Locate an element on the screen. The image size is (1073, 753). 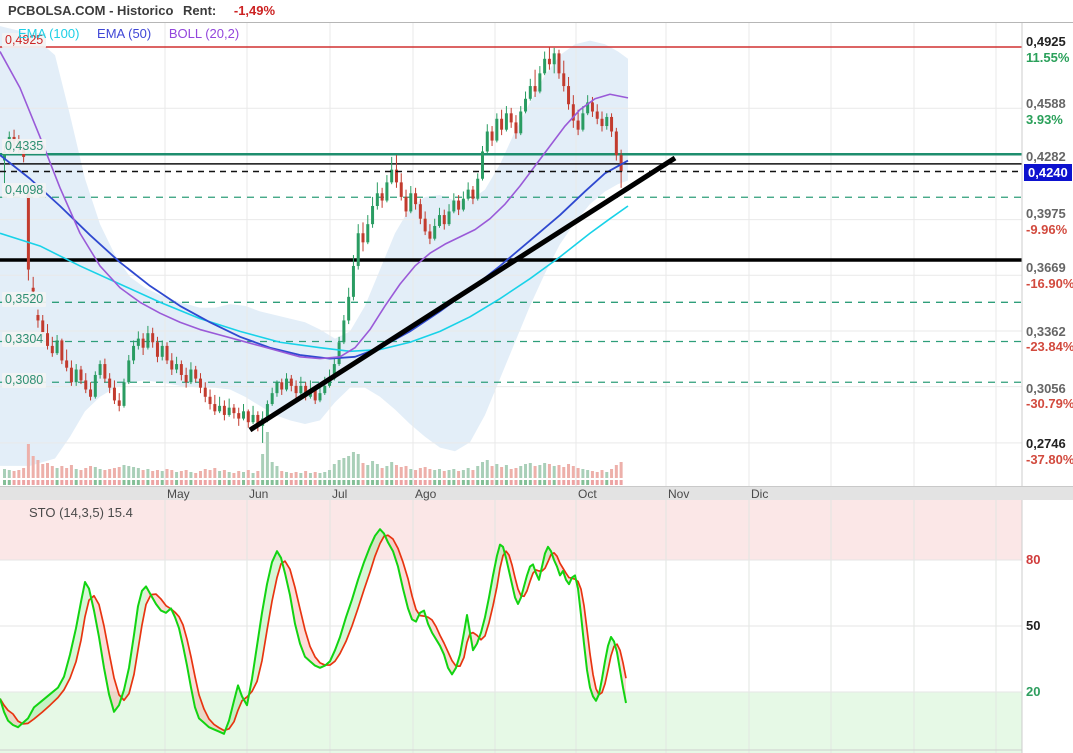
legend-boll: BOLL (20,2) is located at coordinates (204, 33).